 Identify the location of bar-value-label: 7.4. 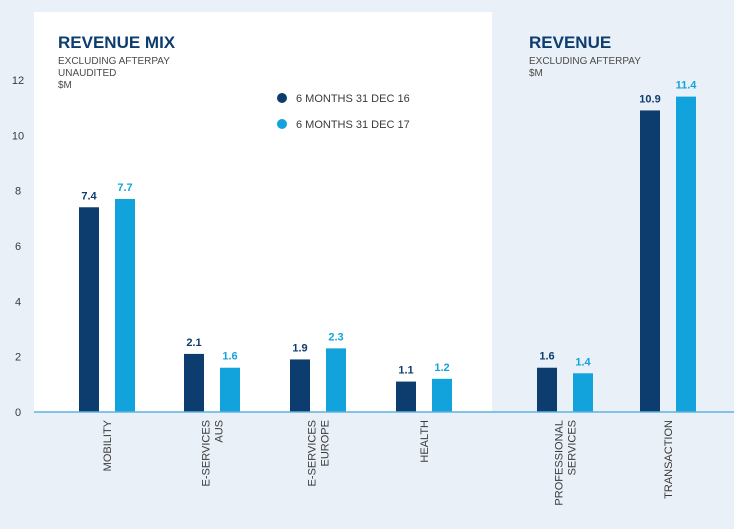
(89, 196).